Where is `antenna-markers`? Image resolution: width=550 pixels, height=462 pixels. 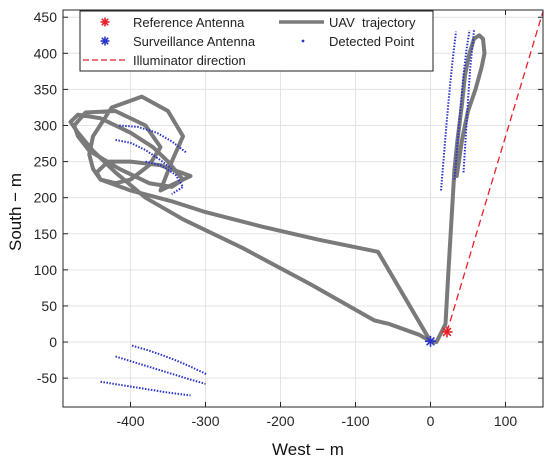
antenna-markers is located at coordinates (439, 336).